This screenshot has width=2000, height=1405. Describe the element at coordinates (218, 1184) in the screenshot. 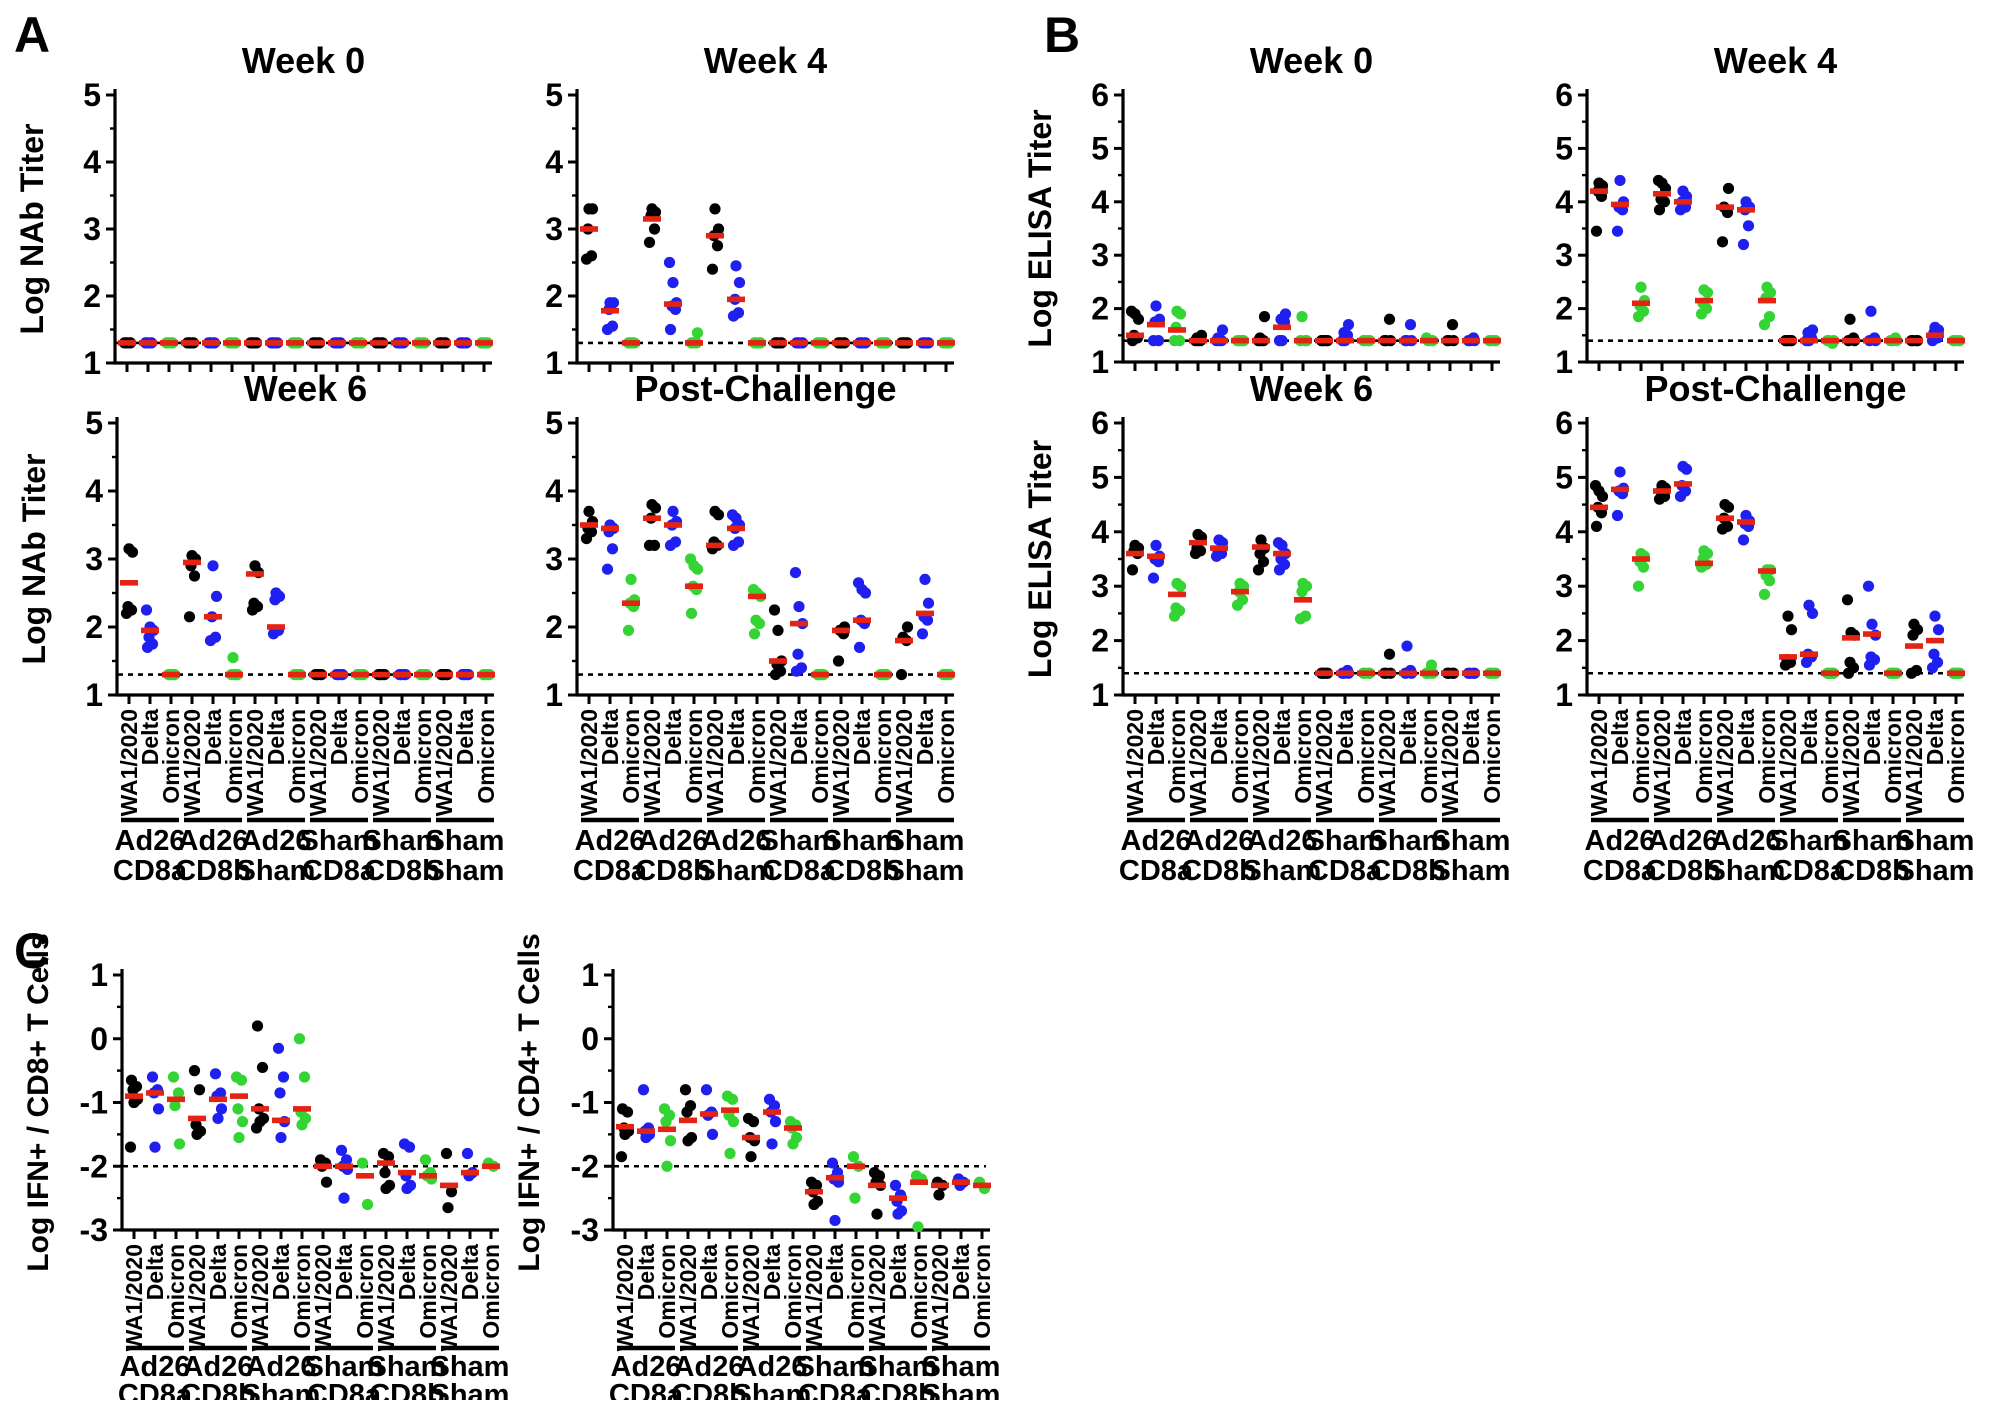

I see `column-ad26-cd8b-1: Delta` at that location.